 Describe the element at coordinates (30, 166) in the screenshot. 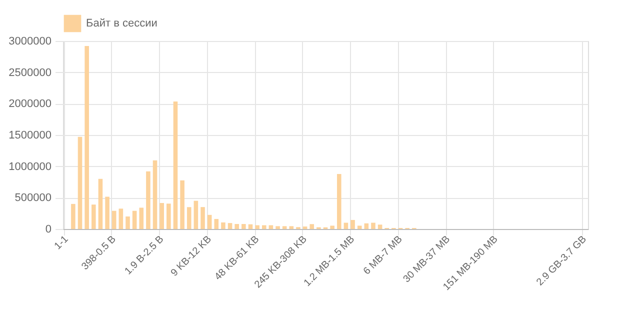

I see `y-tick-label: 1000000` at that location.